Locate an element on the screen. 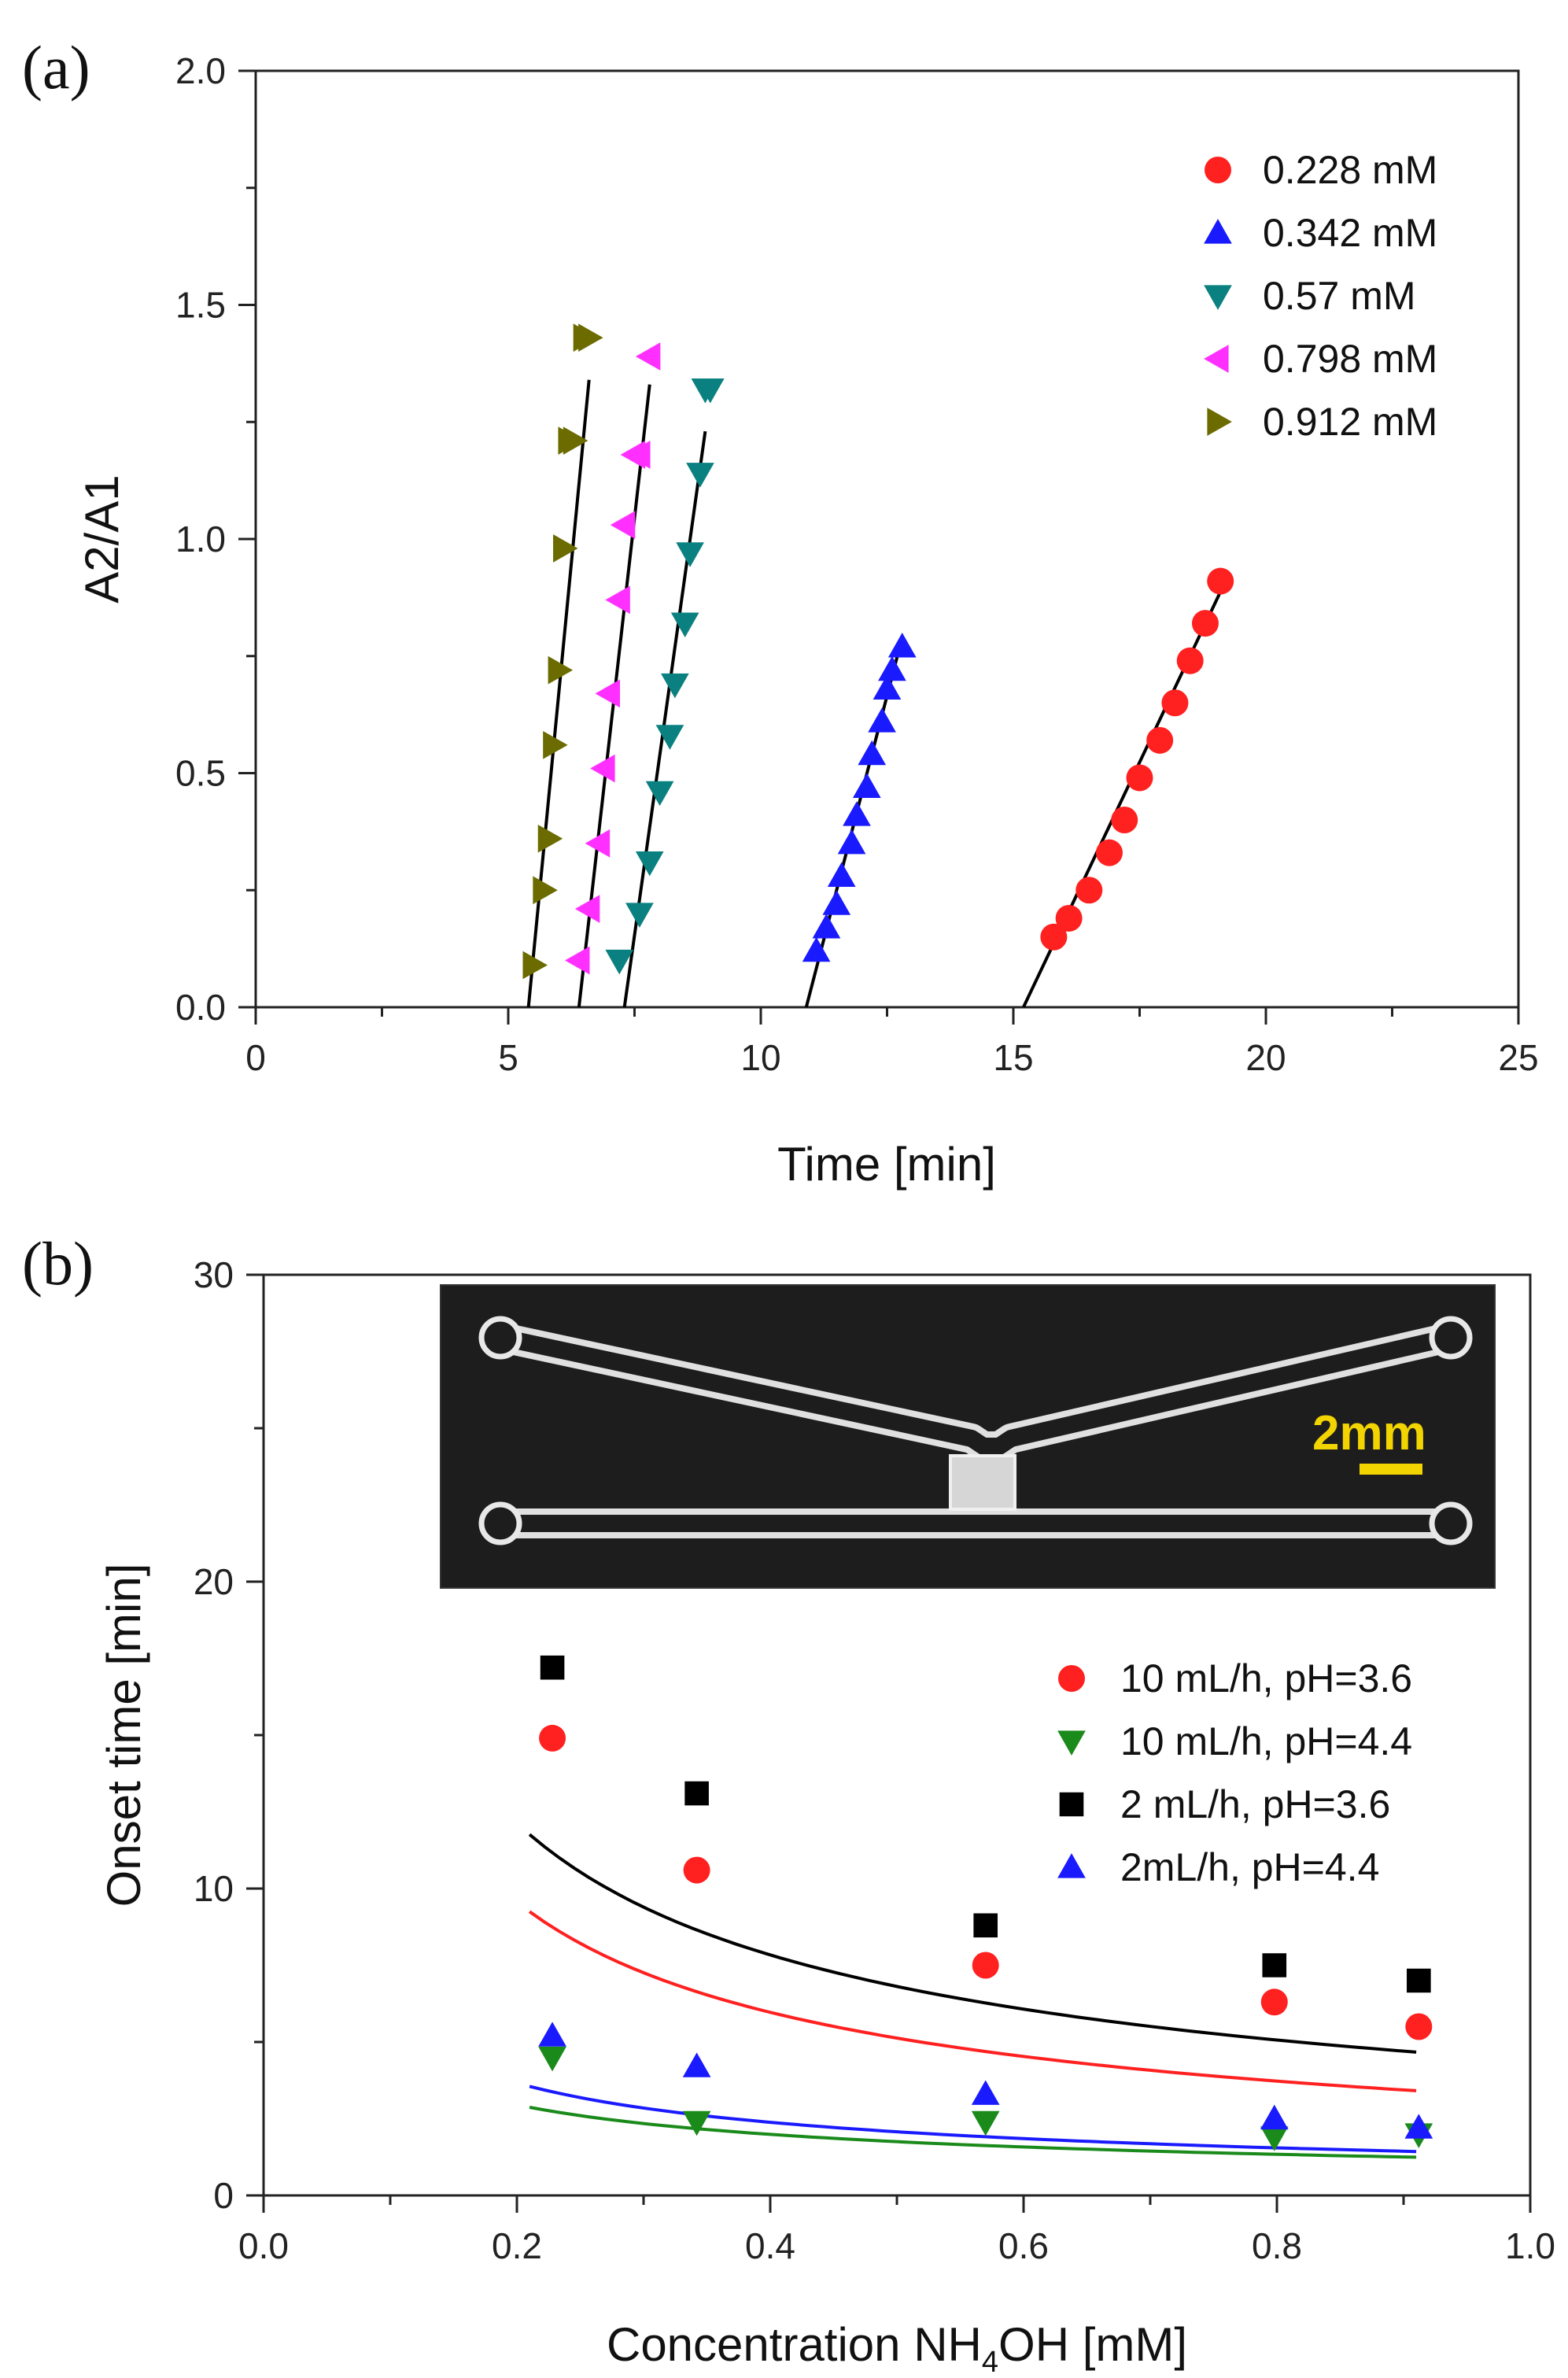  inset-membrane-connector is located at coordinates (983, 1482).